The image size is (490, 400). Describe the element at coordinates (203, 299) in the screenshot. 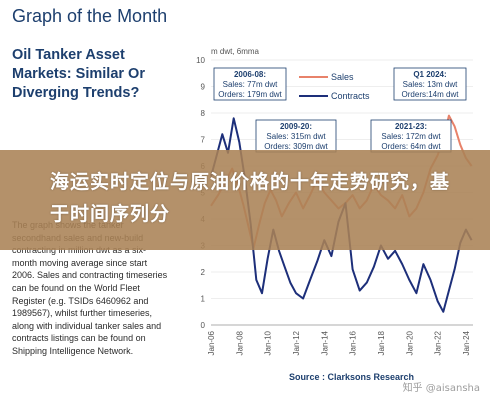

I see `y-tick-label: 1` at that location.